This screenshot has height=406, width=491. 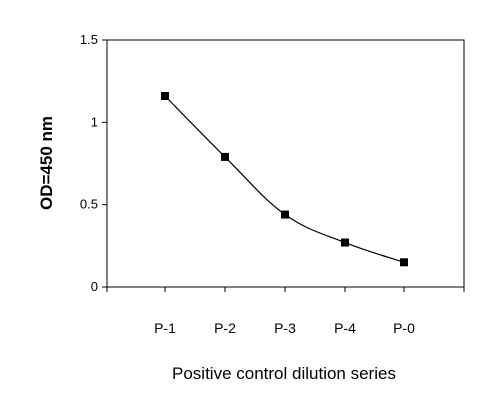 What do you see at coordinates (404, 328) in the screenshot?
I see `x-tick-label: P-0` at bounding box center [404, 328].